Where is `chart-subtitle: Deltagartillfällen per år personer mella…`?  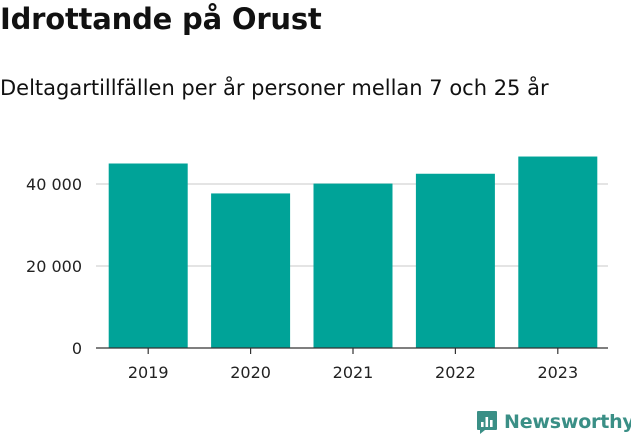 chart-subtitle: Deltagartillfällen per år personer mella… is located at coordinates (274, 88).